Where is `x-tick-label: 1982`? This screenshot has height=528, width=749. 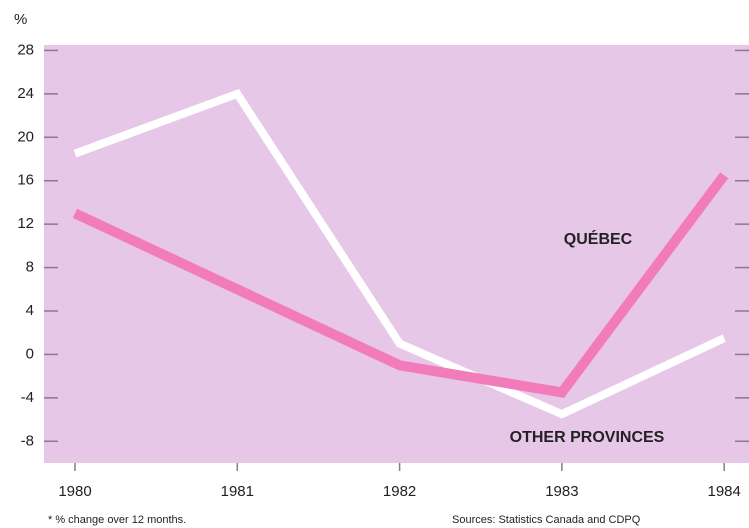 x-tick-label: 1982 is located at coordinates (399, 491).